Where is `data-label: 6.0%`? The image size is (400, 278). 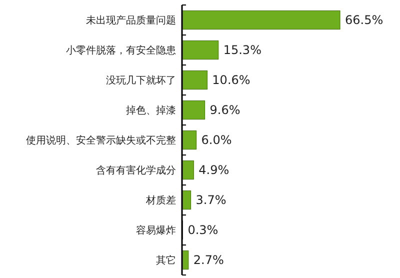 data-label: 6.0% is located at coordinates (216, 140).